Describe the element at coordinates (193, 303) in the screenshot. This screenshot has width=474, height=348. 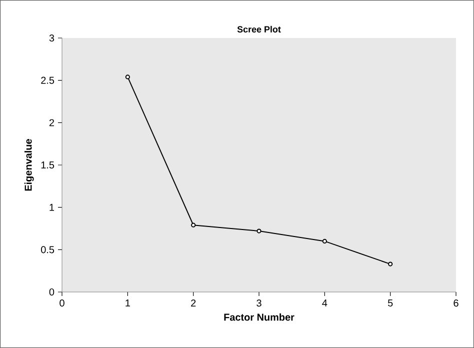
I see `x-tick-label: 2` at that location.